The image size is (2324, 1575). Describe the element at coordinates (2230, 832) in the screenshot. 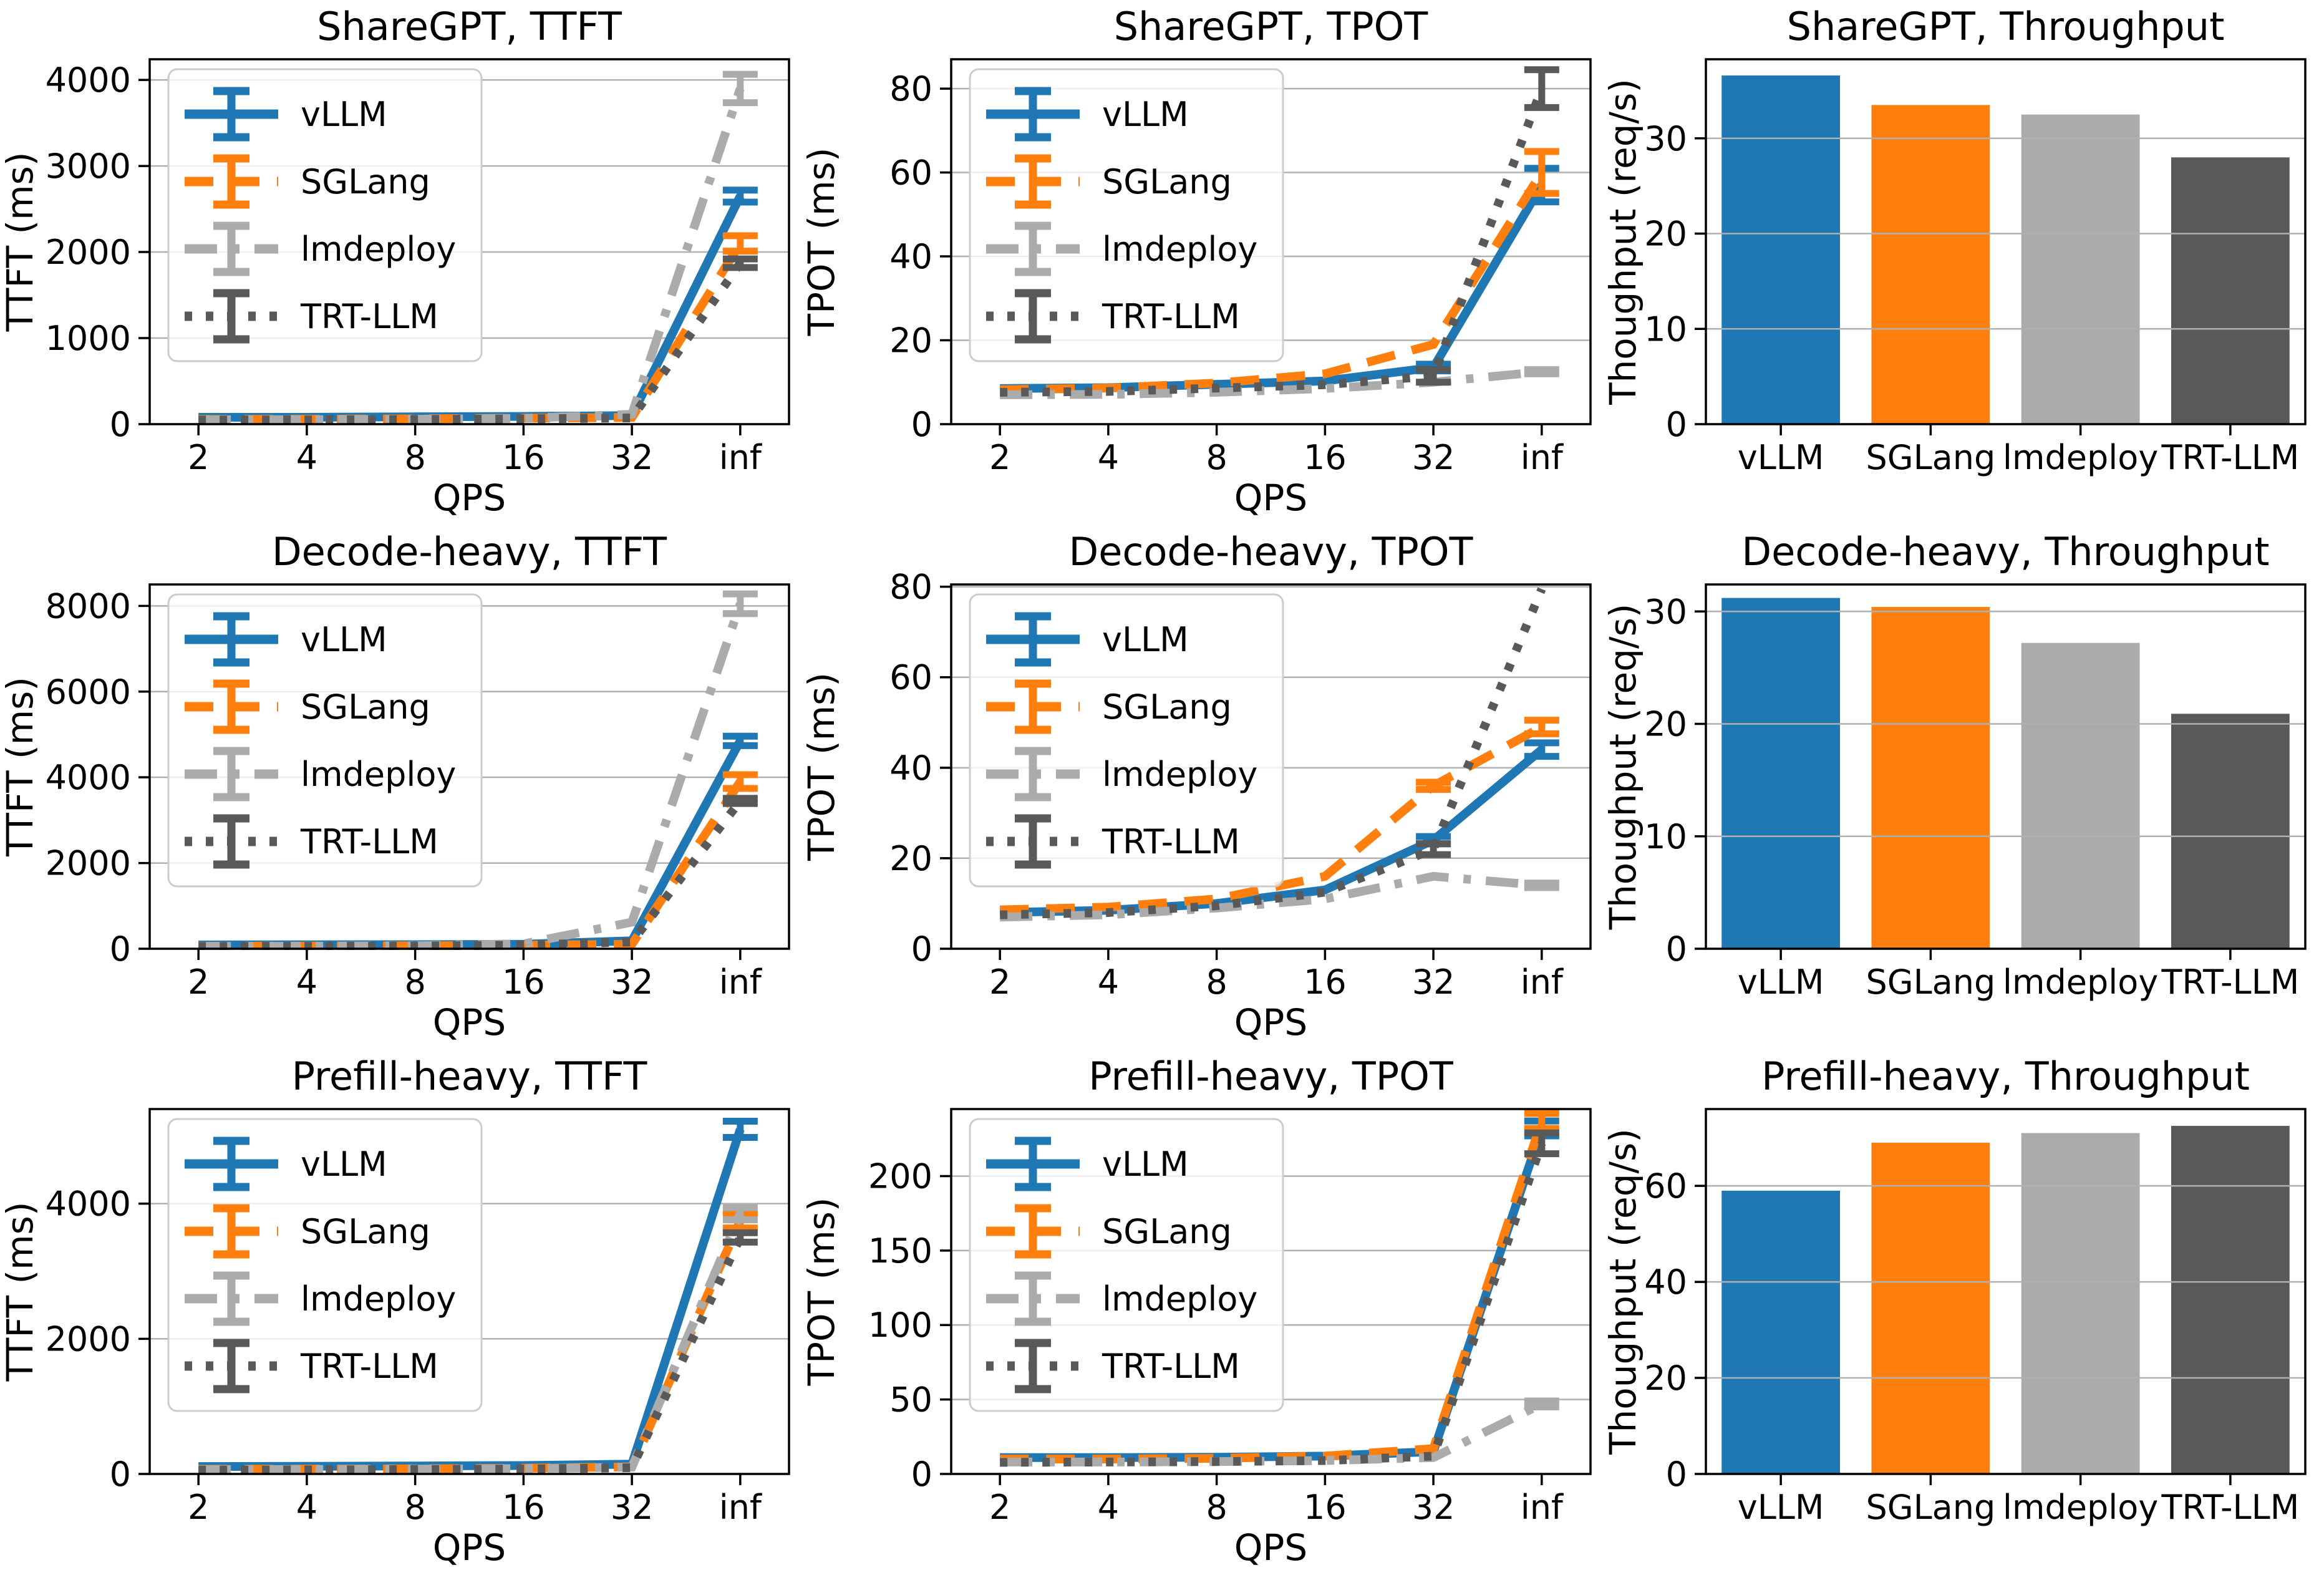

I see `bar-TRT-LLM` at that location.